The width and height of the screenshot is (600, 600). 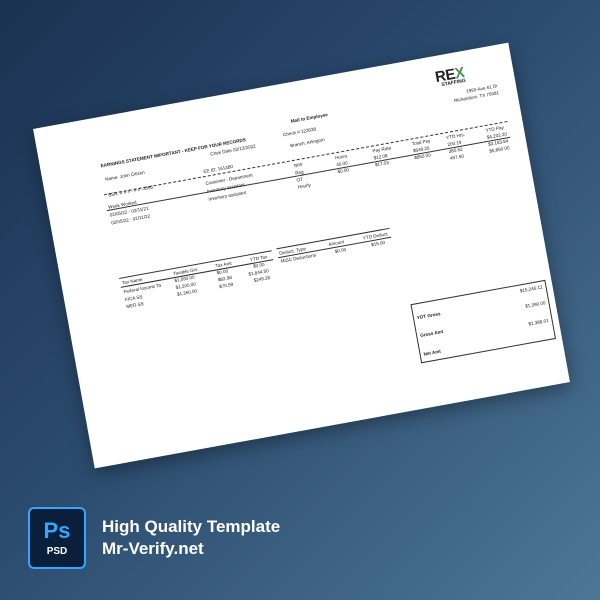 I want to click on col-header: Pay Rate, so click(x=382, y=149).